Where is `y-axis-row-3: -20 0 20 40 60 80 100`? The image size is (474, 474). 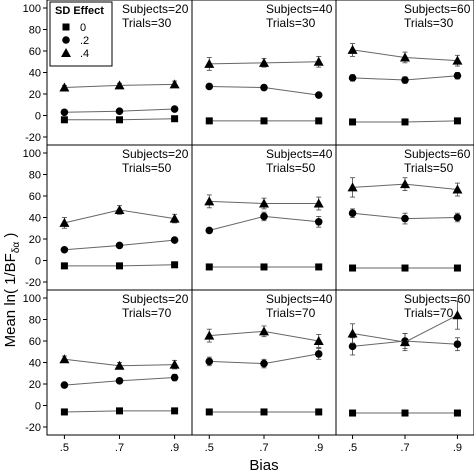 y-axis-row-3: -20 0 20 40 60 80 100 is located at coordinates (35, 363).